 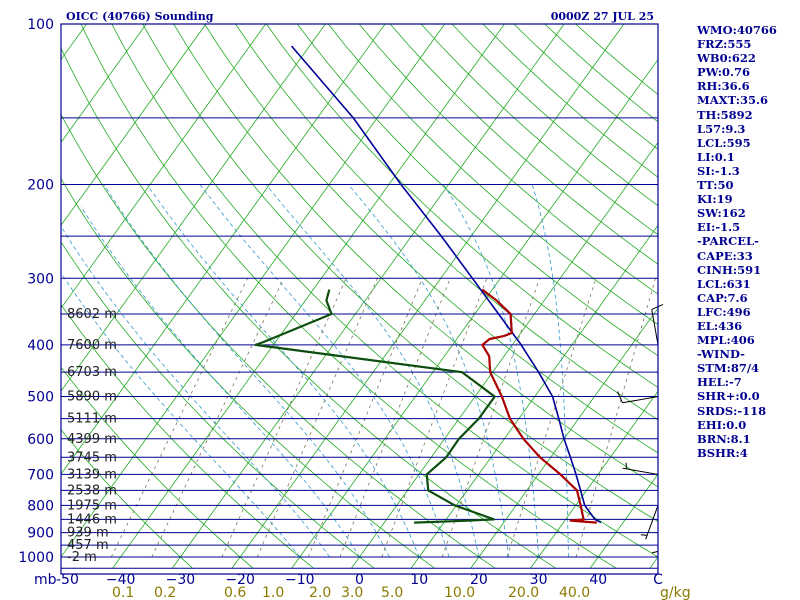 I want to click on sounding-index-item: -WIND-, so click(x=721, y=354).